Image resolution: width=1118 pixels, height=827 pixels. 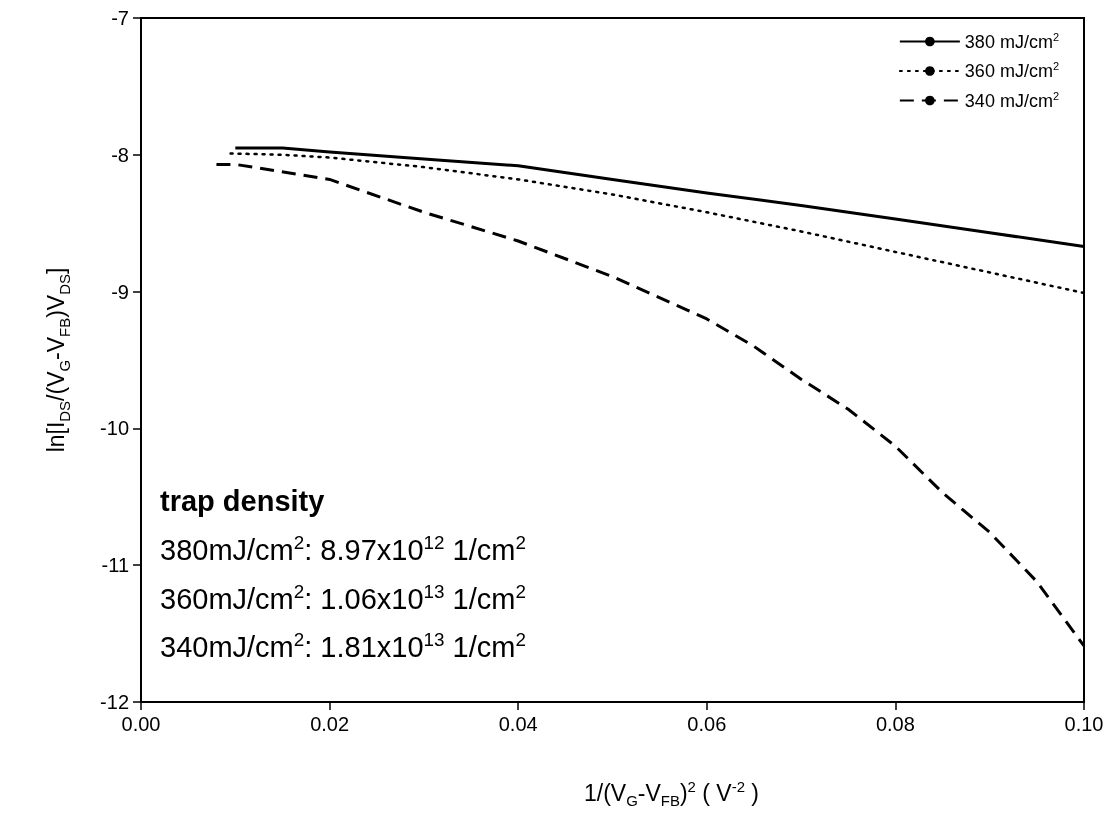 I want to click on y-tick-label: -10, so click(x=114, y=428).